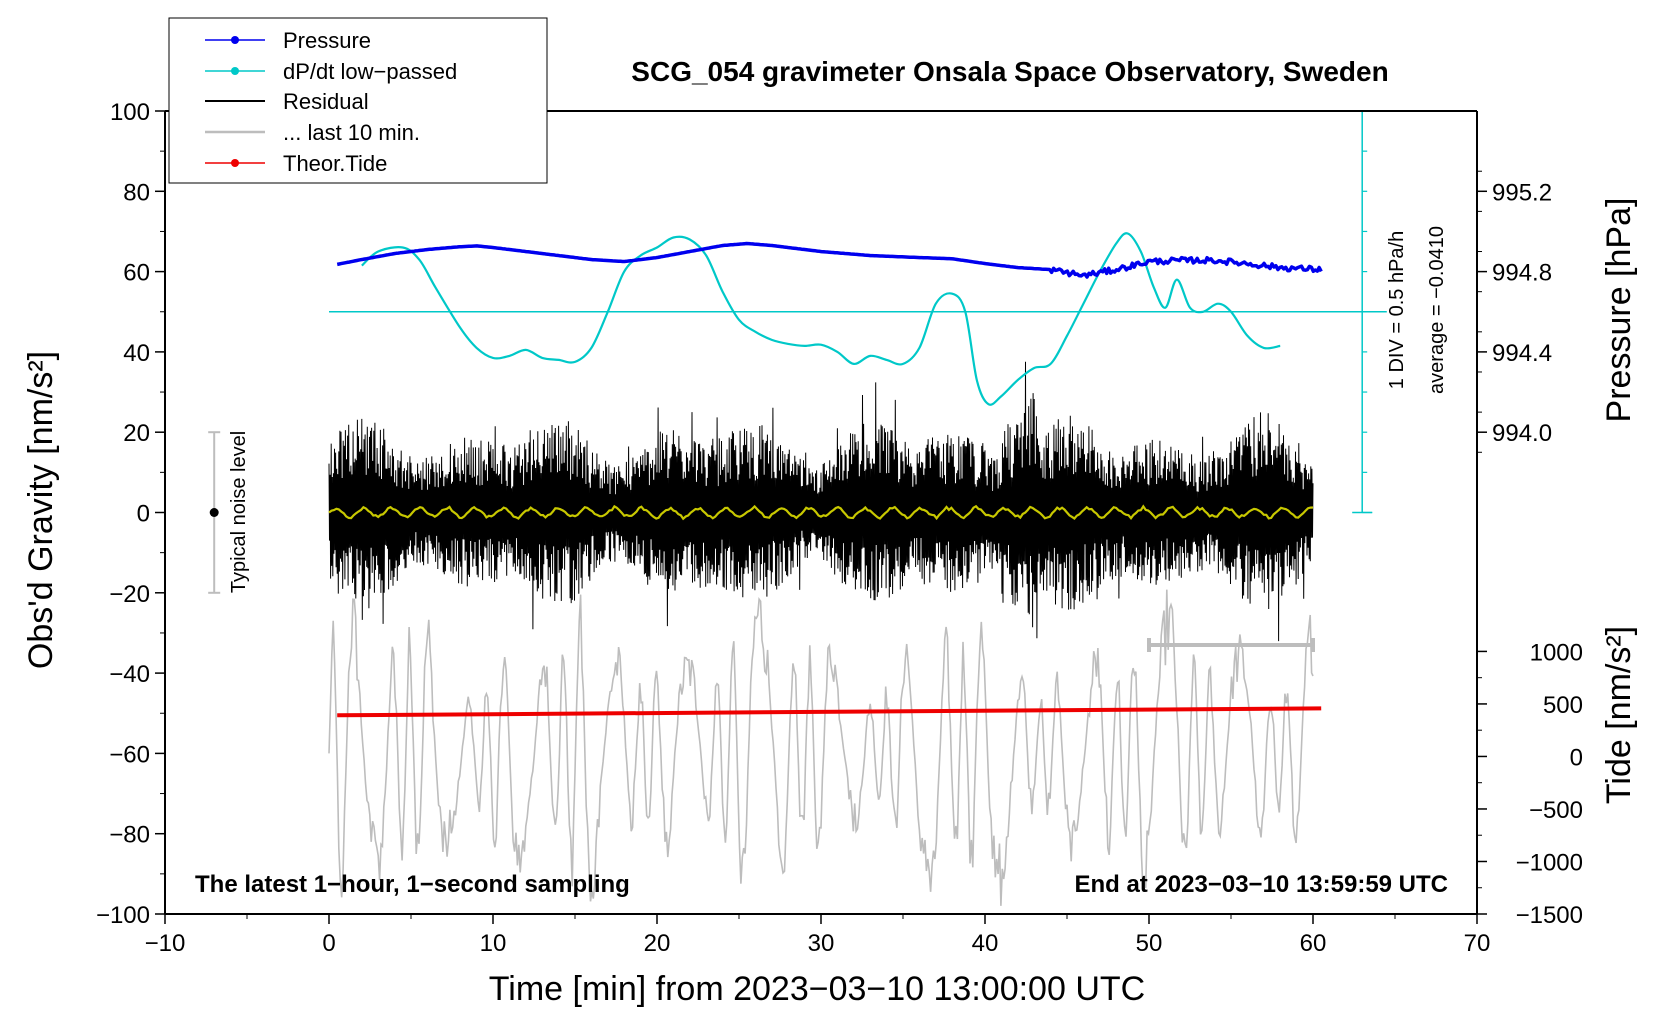  I want to click on y-tick-label-80: 80, so click(136, 192).